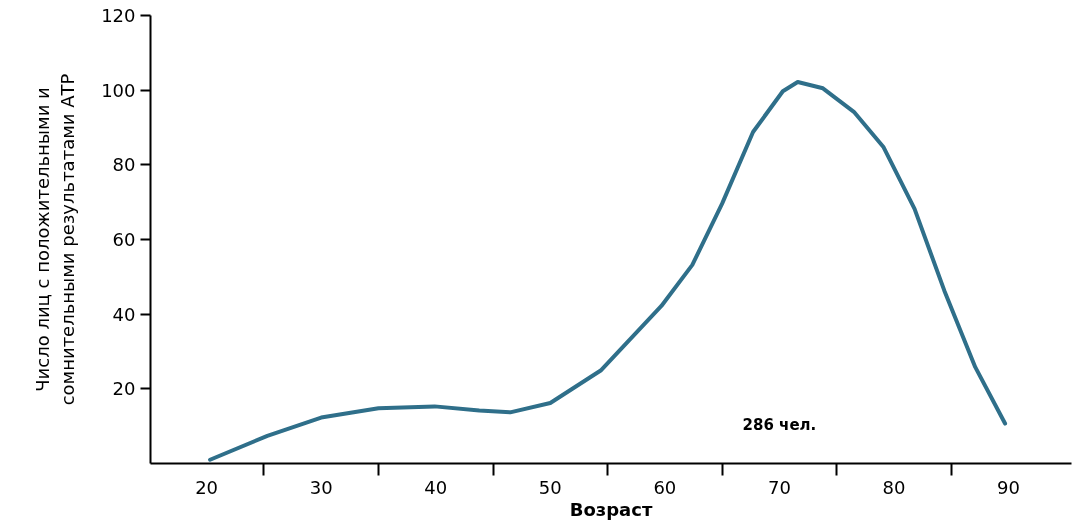  What do you see at coordinates (436, 487) in the screenshot?
I see `x-tick-label: 40` at bounding box center [436, 487].